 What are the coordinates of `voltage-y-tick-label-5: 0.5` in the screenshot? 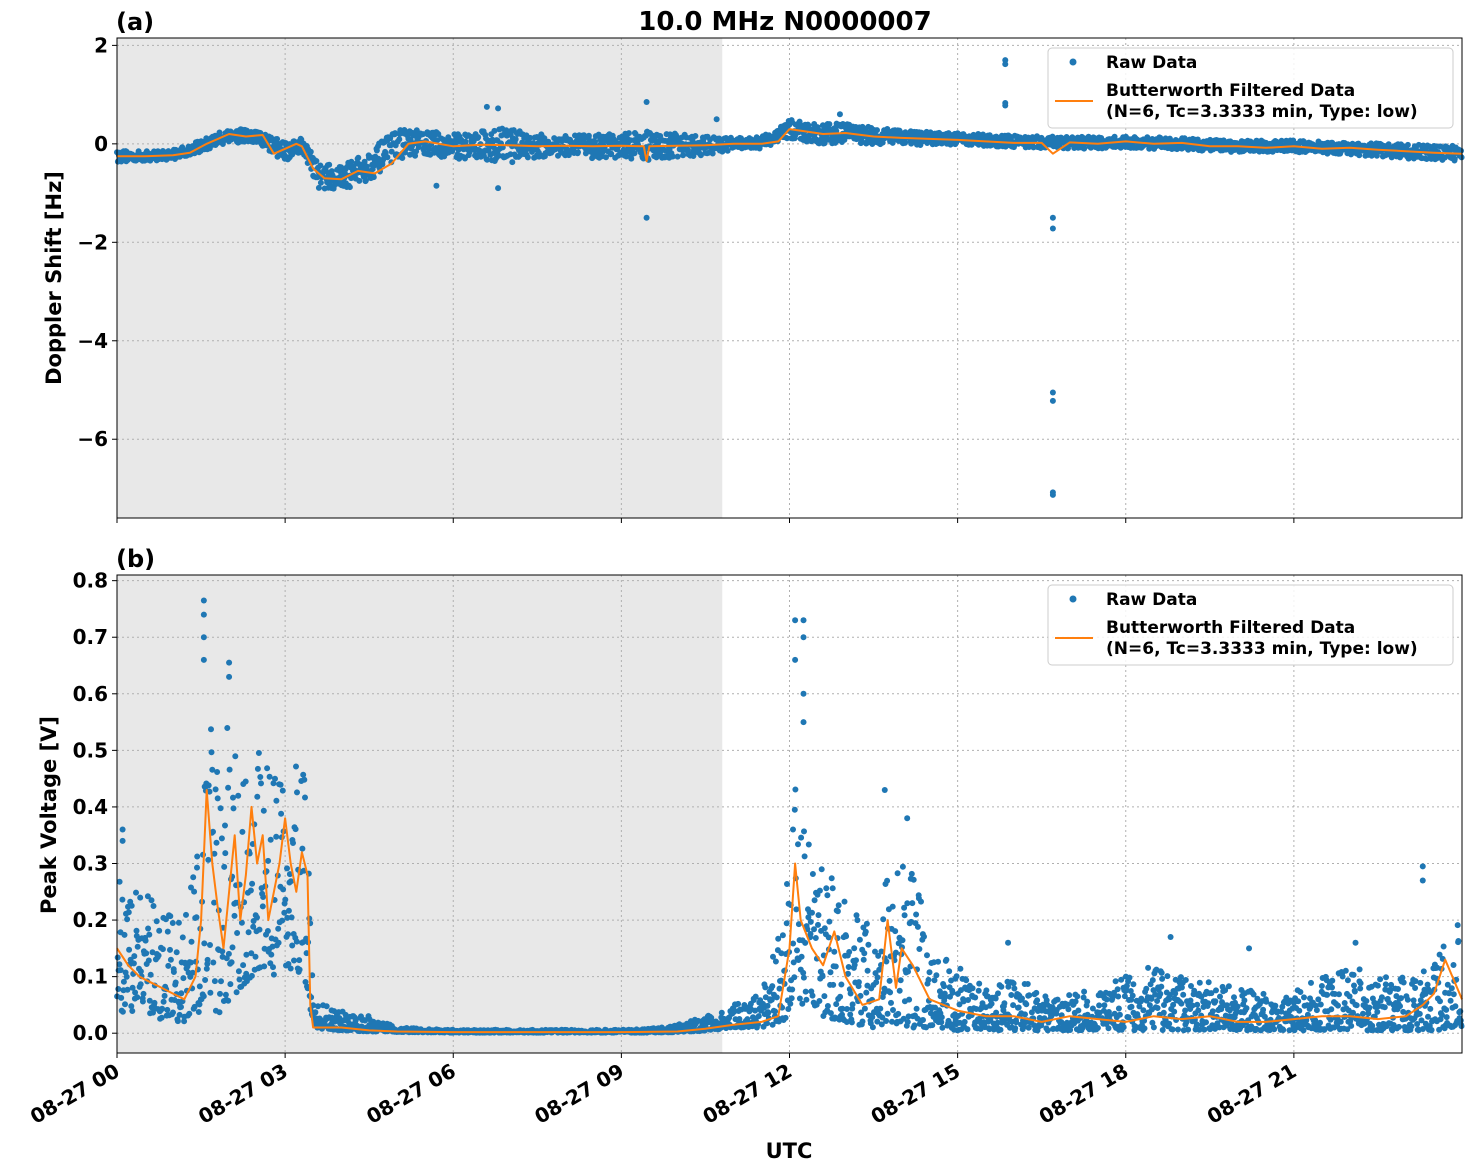 It's located at (90, 750).